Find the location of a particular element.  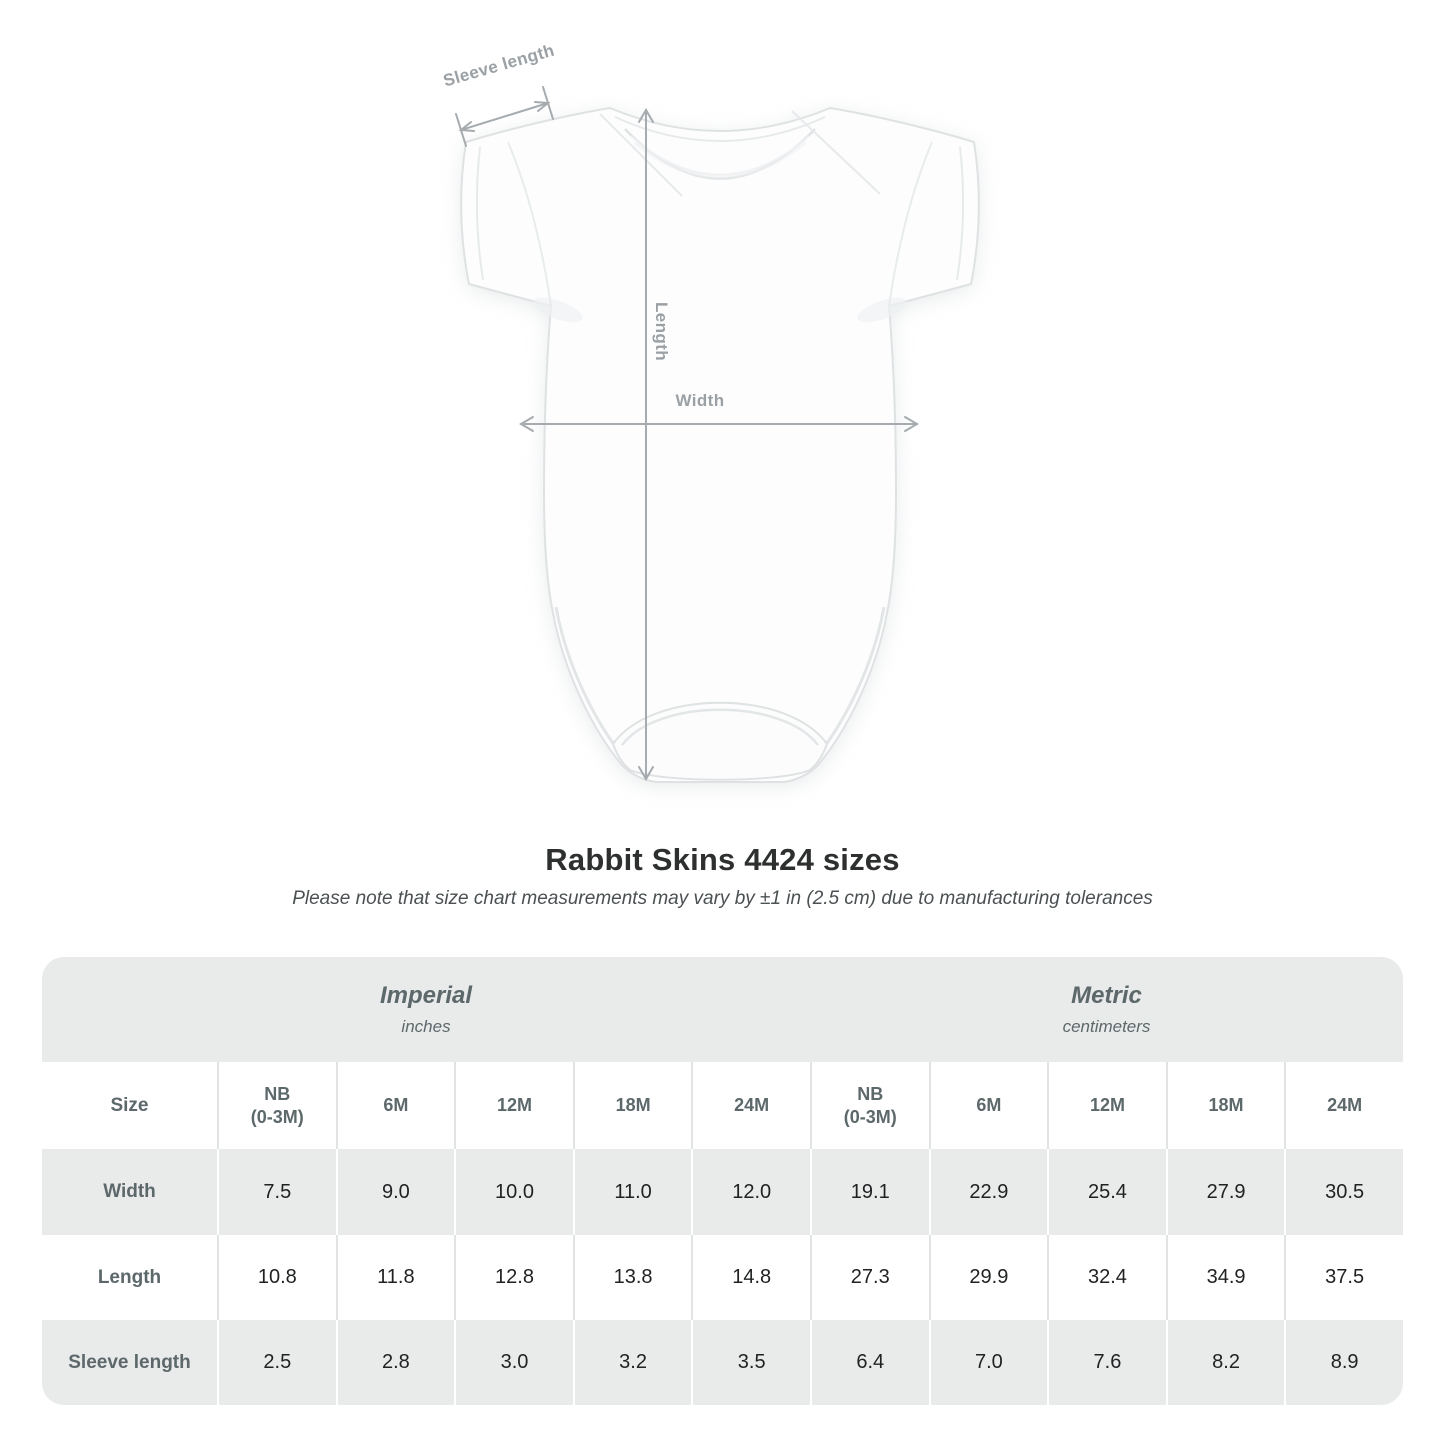

width-metric-nb: 19.1 is located at coordinates (869, 1192).